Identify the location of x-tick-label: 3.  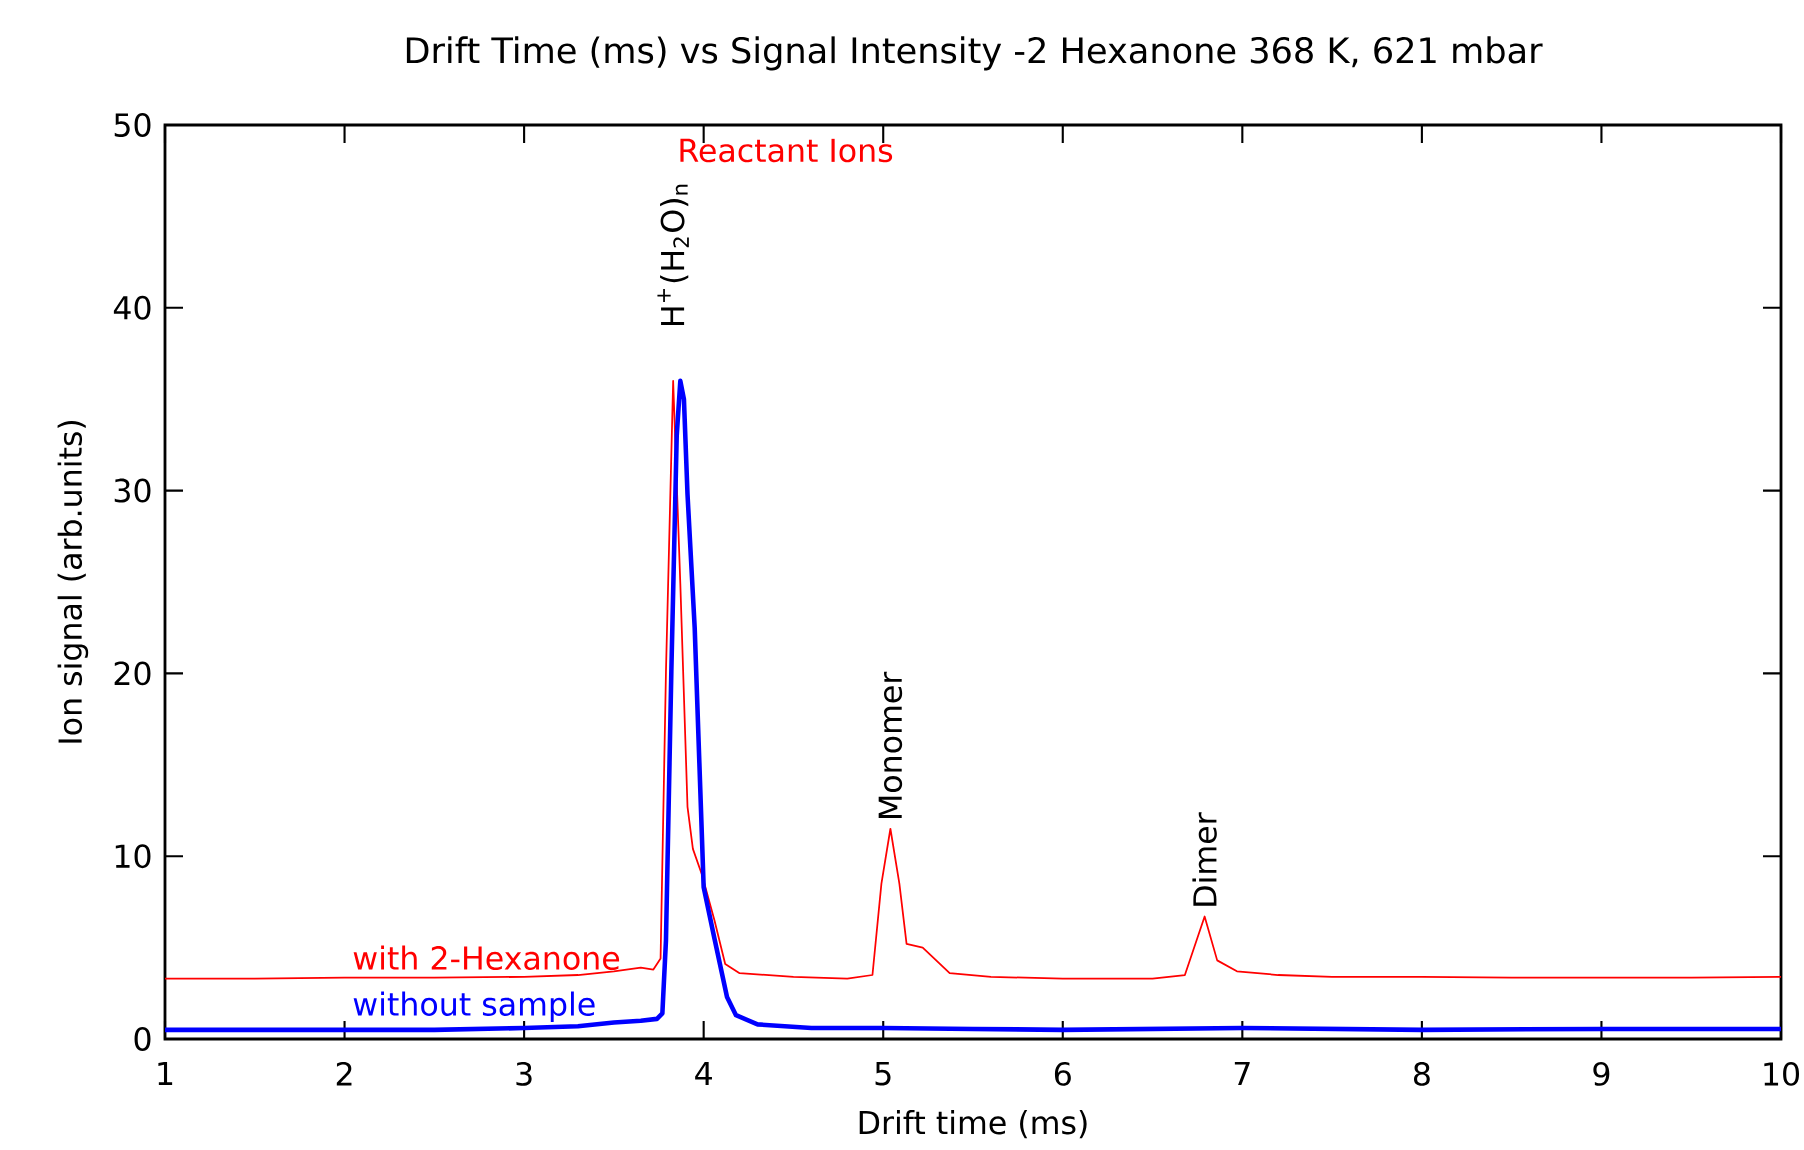
(524, 1073).